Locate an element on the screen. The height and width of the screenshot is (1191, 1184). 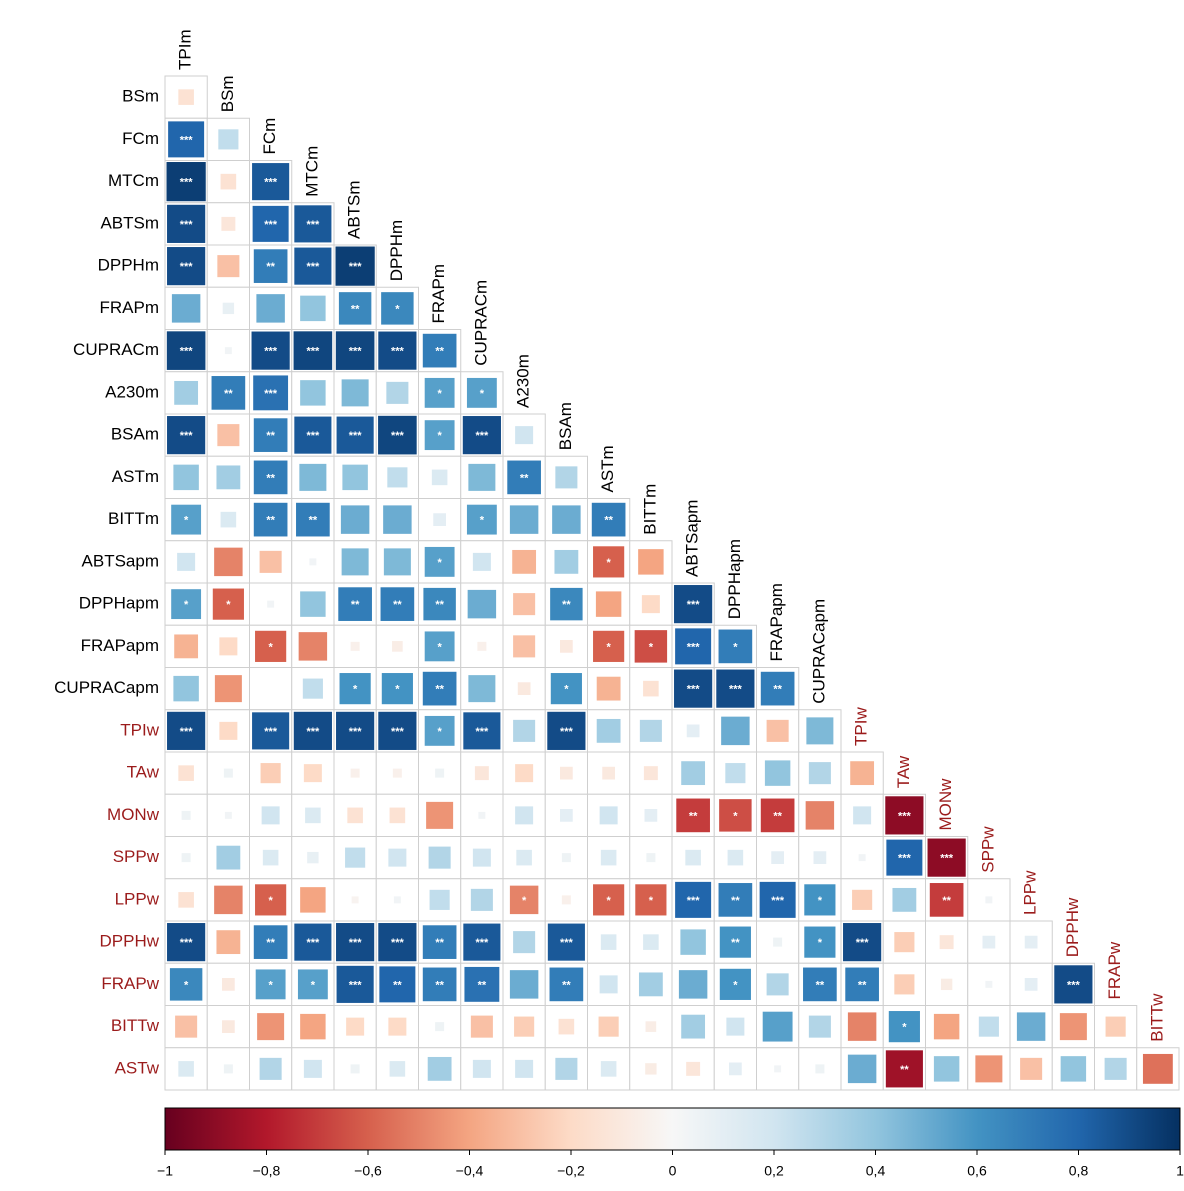
row-label: CUPRACm is located at coordinates (116, 349).